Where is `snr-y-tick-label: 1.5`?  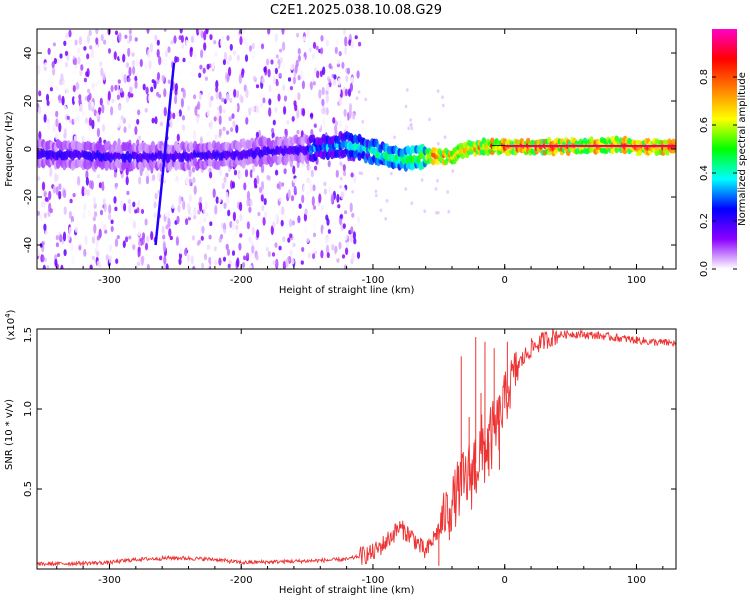
snr-y-tick-label: 1.5 is located at coordinates (28, 335).